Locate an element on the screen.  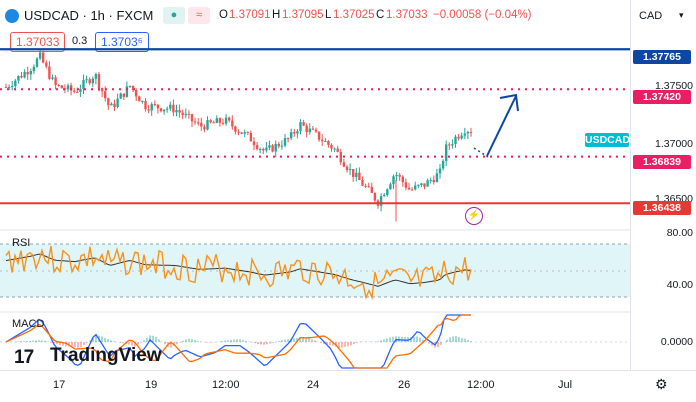
rsi-tick: 80.00 is located at coordinates (679, 233).